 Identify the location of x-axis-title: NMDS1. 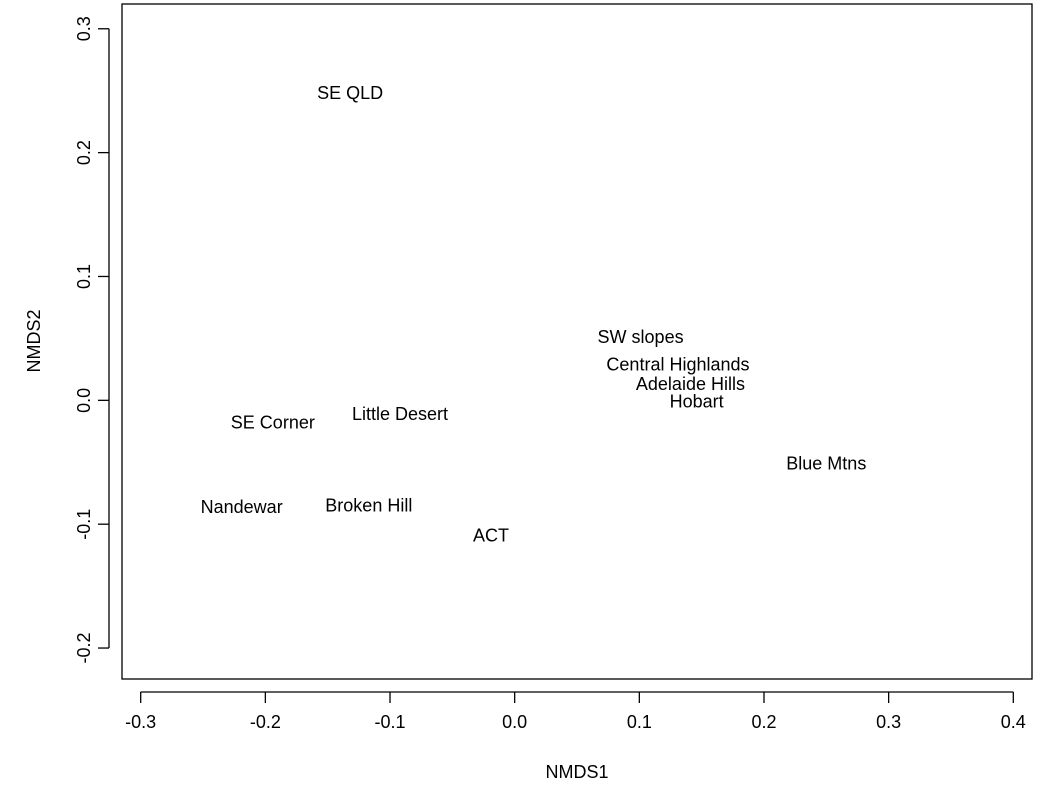
(576, 772).